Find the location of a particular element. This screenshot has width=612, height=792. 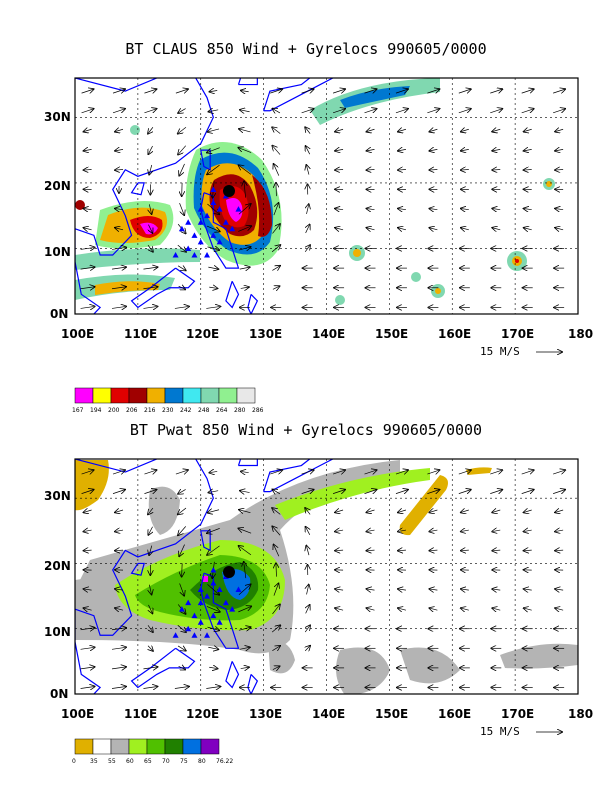

panel2-xtick: 170E is located at coordinates (517, 714).